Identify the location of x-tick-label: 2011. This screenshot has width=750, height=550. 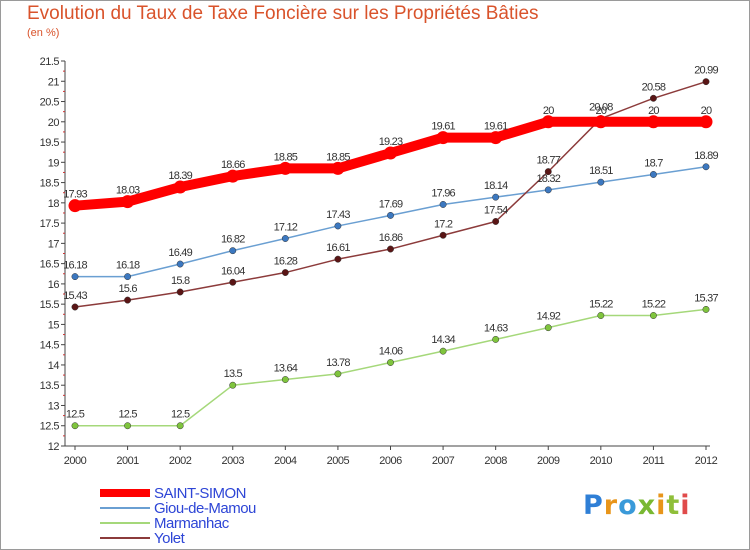
(654, 461).